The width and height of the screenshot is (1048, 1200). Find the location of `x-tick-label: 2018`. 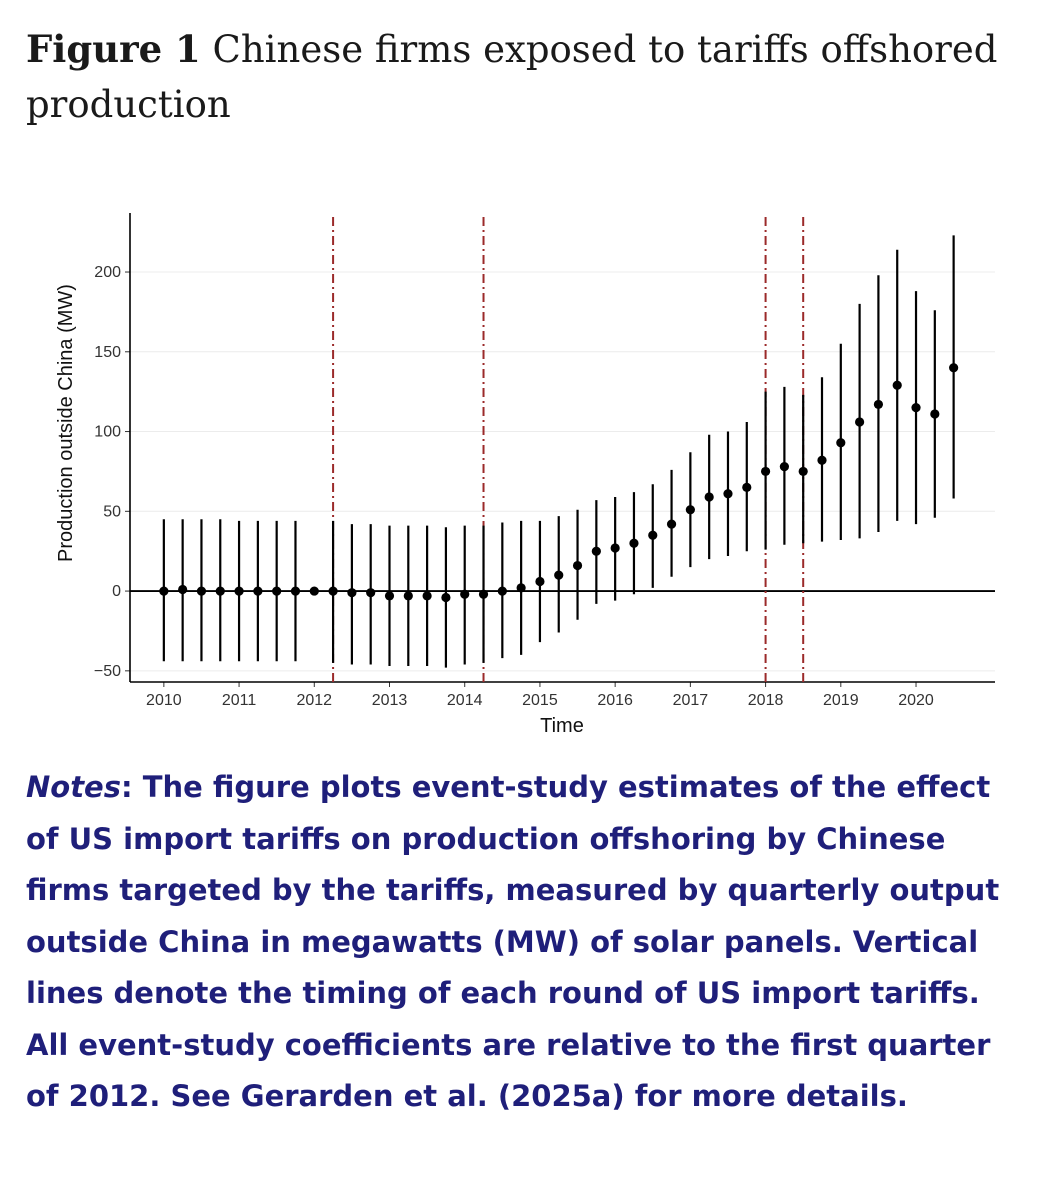

x-tick-label: 2018 is located at coordinates (766, 700).